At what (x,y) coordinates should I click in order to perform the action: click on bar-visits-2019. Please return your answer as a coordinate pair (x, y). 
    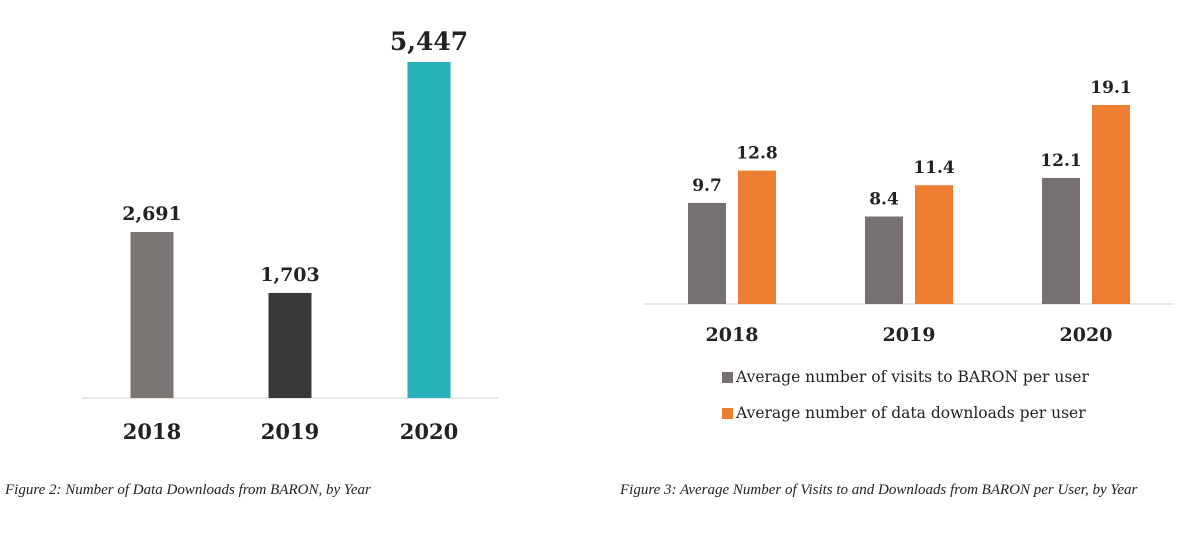
    Looking at the image, I should click on (884, 260).